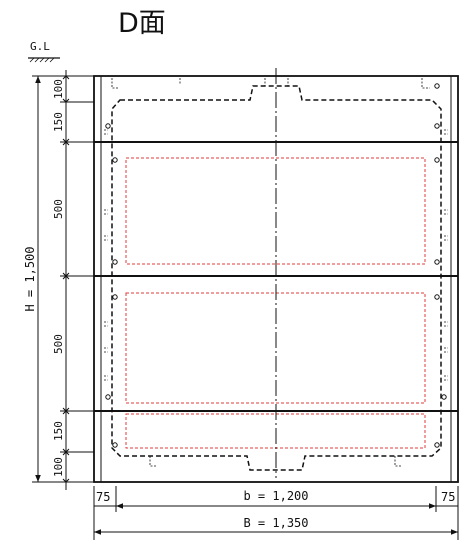 This screenshot has height=548, width=475. What do you see at coordinates (275, 523) in the screenshot?
I see `outer-width-label: B = 1,350` at bounding box center [275, 523].